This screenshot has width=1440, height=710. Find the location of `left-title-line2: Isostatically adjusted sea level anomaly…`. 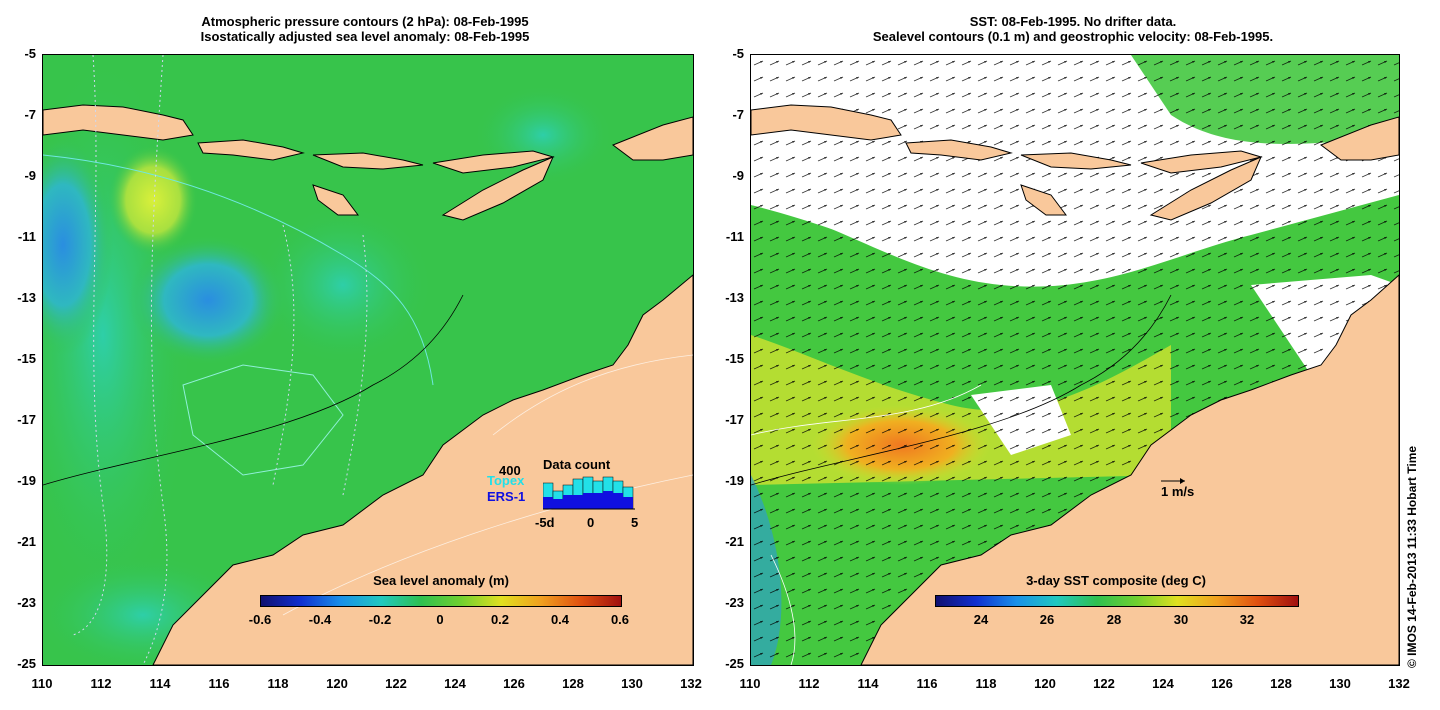

left-title-line2: Isostatically adjusted sea level anomaly… is located at coordinates (365, 36).